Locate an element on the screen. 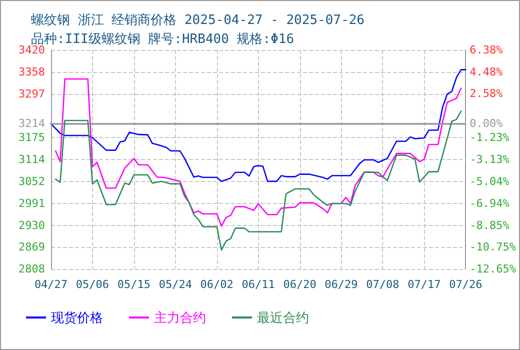 Image resolution: width=520 pixels, height=350 pixels. x-tick-label: 06/11 is located at coordinates (258, 284).